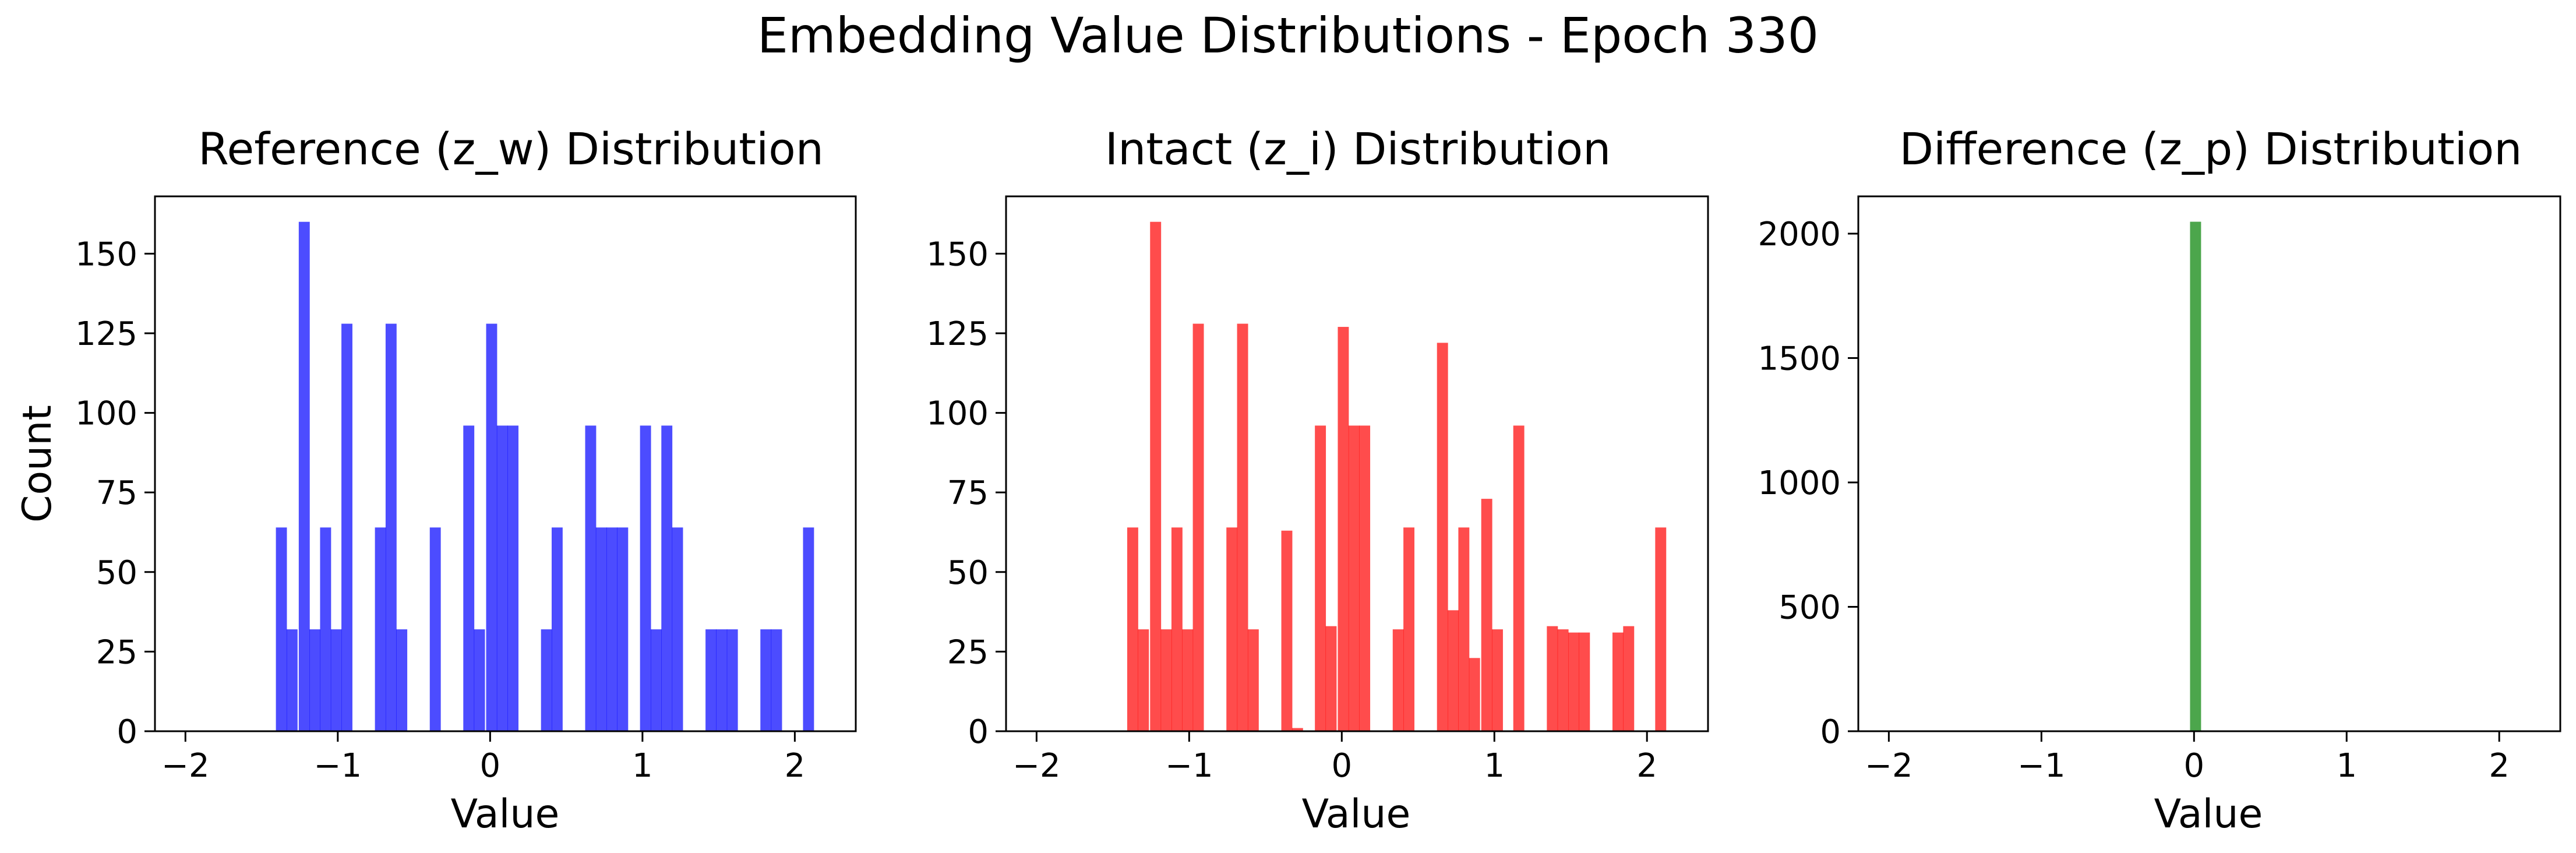 This screenshot has width=2576, height=853. Describe the element at coordinates (1800, 483) in the screenshot. I see `y-tick-label: 1000` at that location.